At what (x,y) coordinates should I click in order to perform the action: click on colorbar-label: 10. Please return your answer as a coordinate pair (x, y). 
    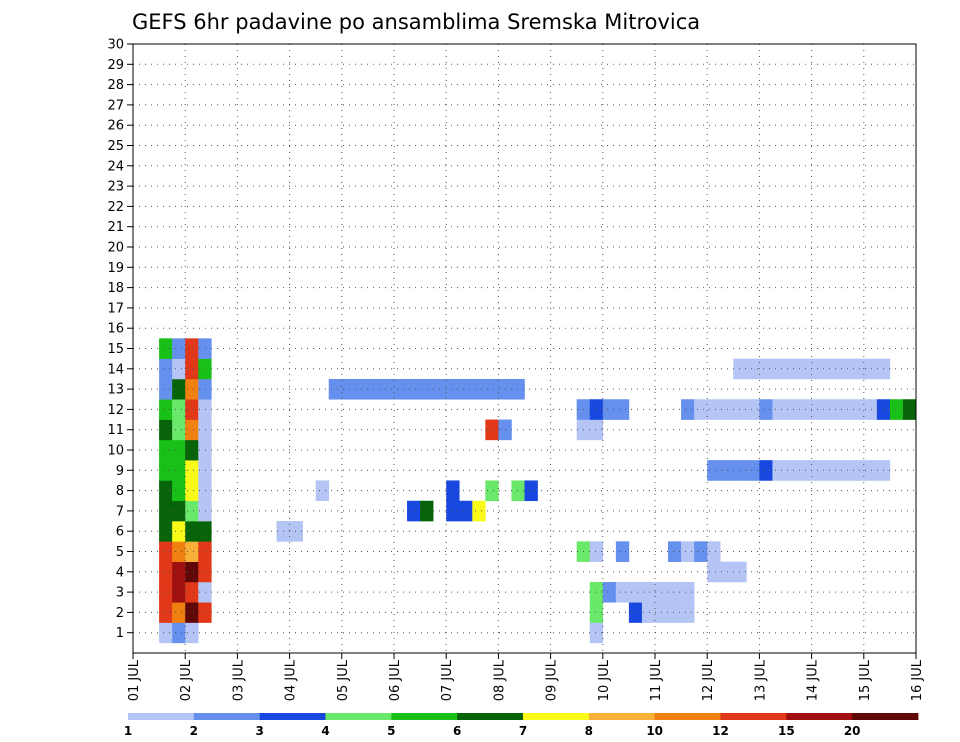
    Looking at the image, I should click on (654, 731).